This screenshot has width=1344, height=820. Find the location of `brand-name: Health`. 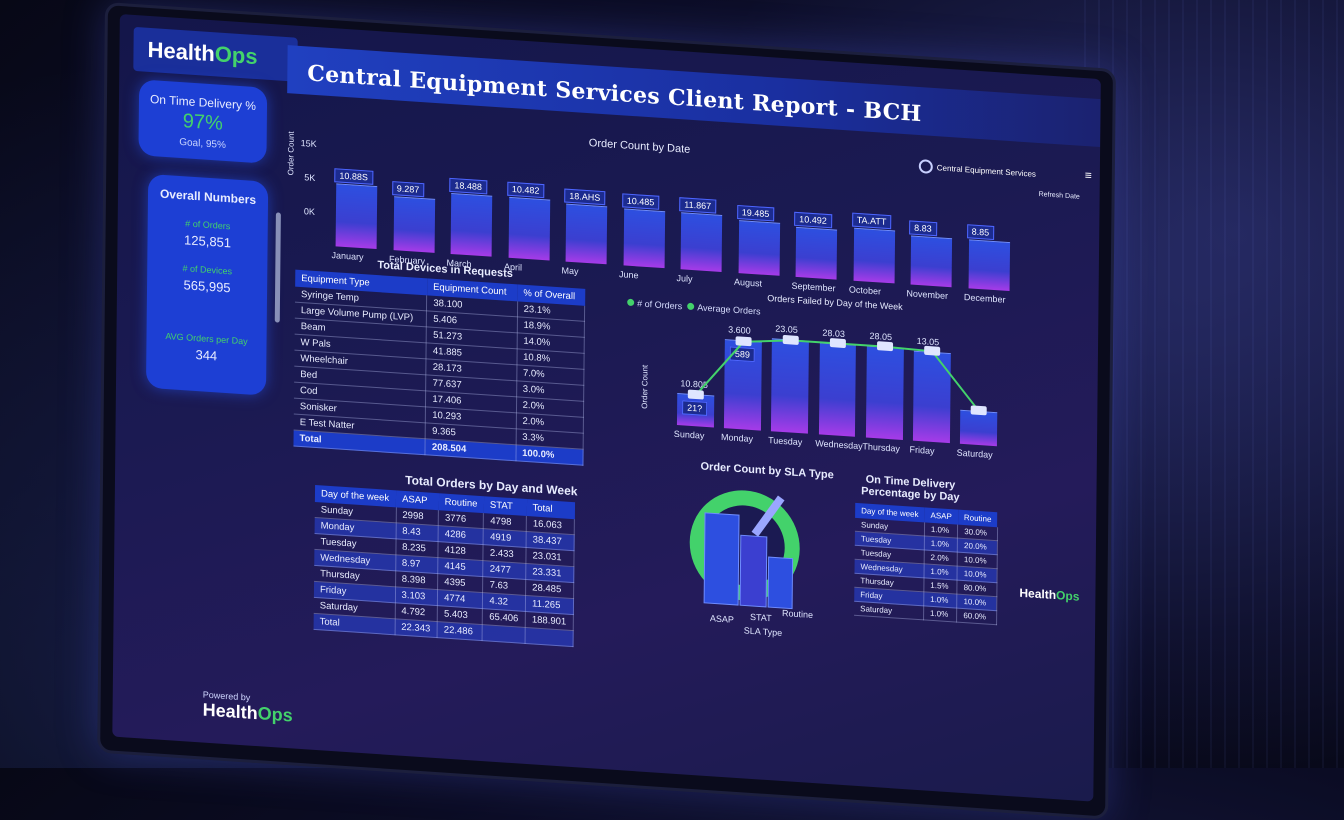

brand-name: Health is located at coordinates (181, 51).